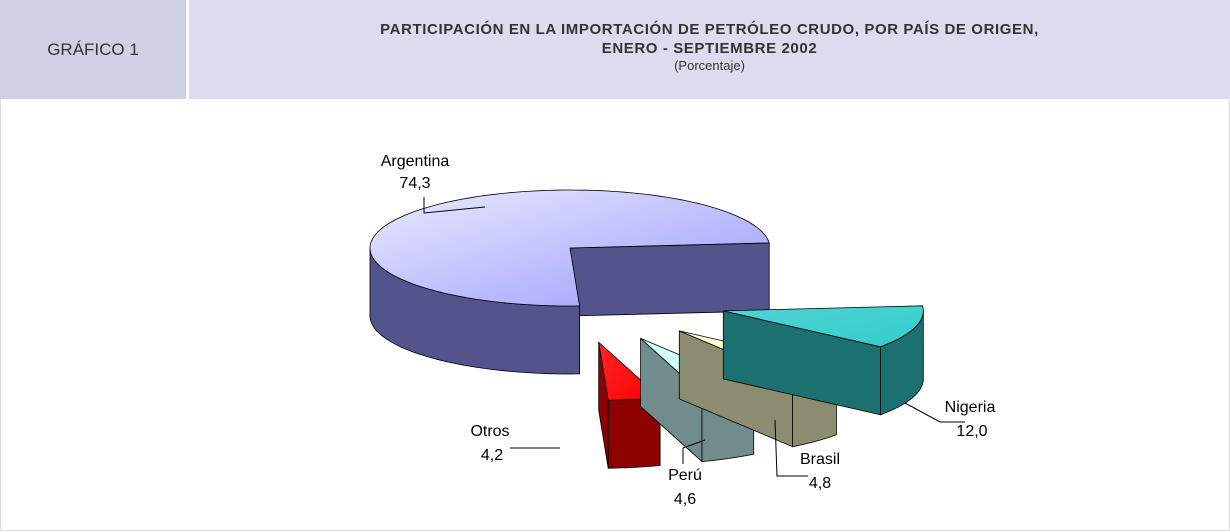 The width and height of the screenshot is (1230, 532). Describe the element at coordinates (685, 475) in the screenshot. I see `category-label: Perú` at that location.